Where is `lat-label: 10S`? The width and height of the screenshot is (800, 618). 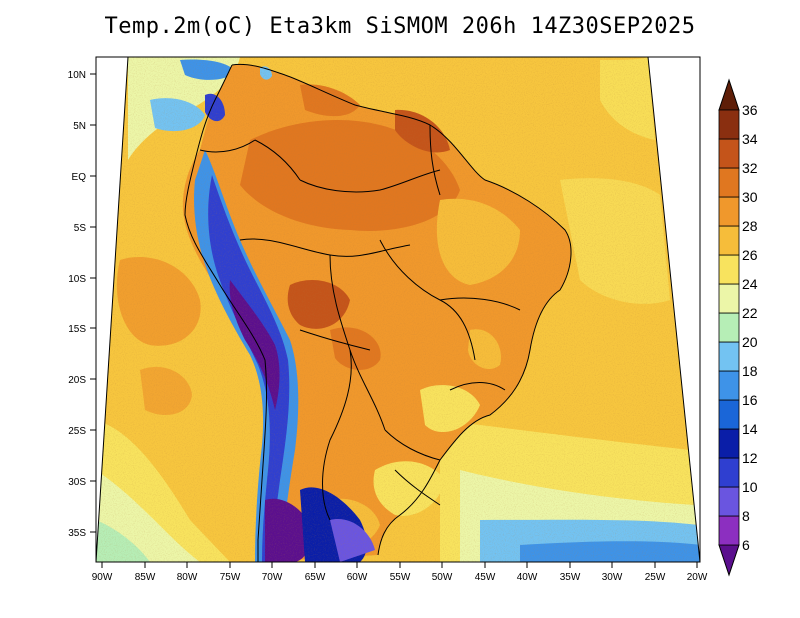
lat-label: 10S is located at coordinates (77, 279).